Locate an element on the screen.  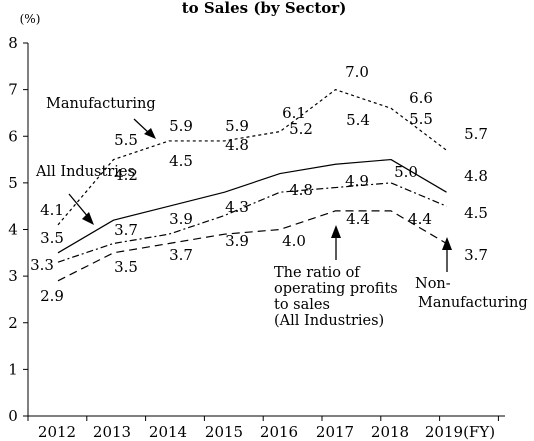
series-3-line is located at coordinates (252, 222).